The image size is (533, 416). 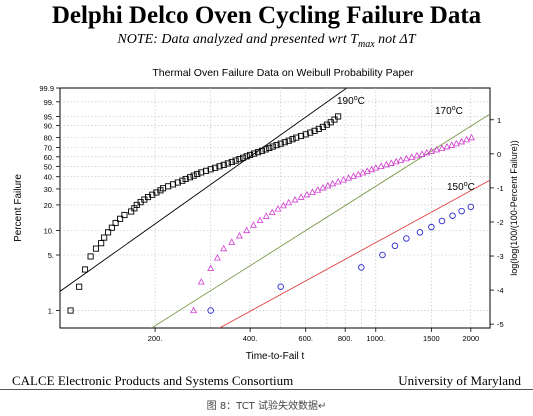 I want to click on x-tick-label: 2000, so click(x=470, y=338).